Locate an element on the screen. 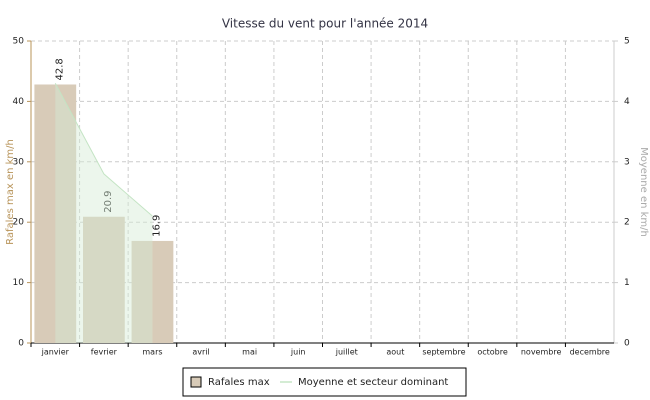  x-tick-label: fevrier is located at coordinates (104, 352).